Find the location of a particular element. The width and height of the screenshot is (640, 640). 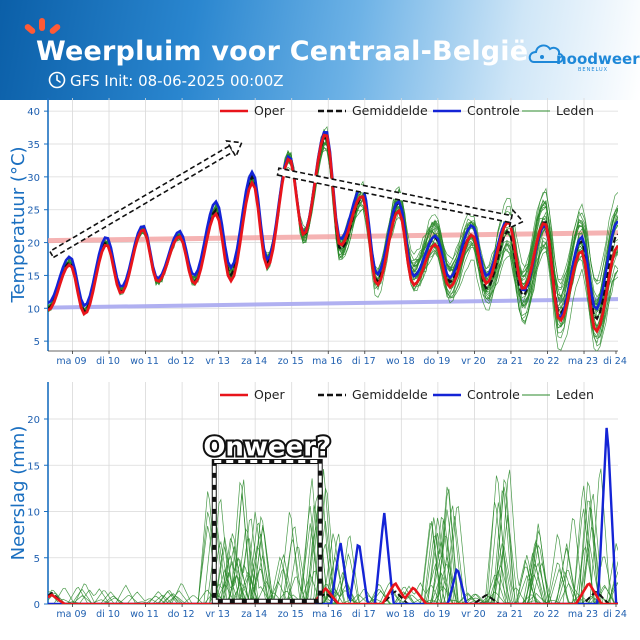

normal-max-band is located at coordinates (333, 237).